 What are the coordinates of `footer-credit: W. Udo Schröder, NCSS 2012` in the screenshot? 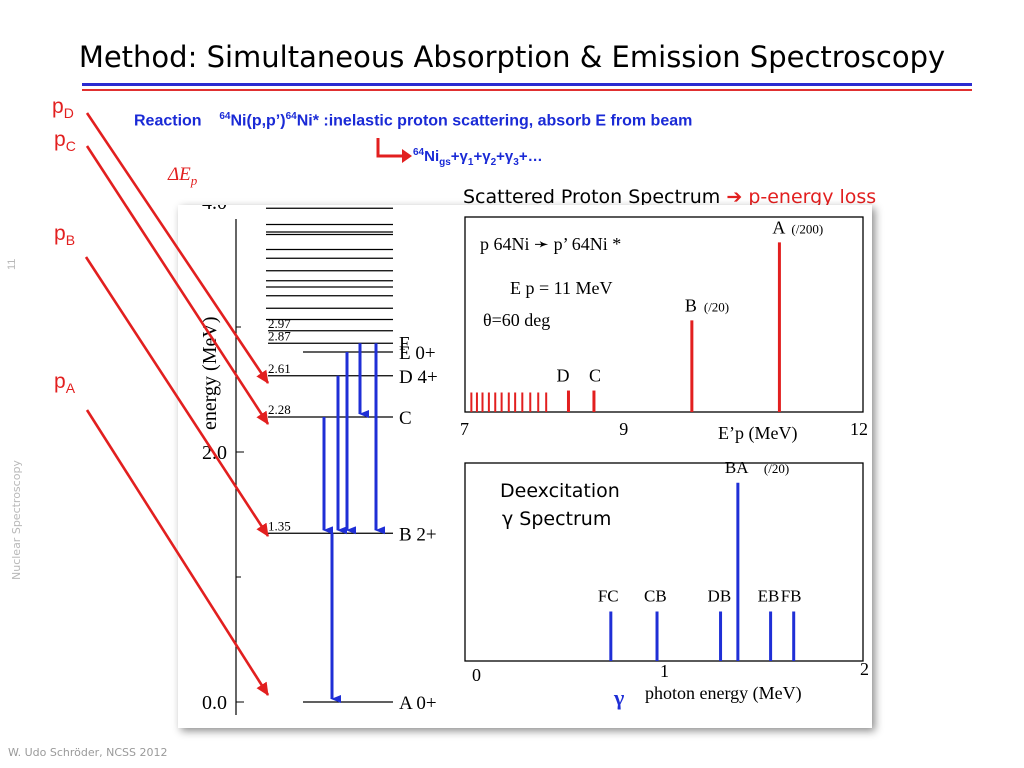 It's located at (88, 752).